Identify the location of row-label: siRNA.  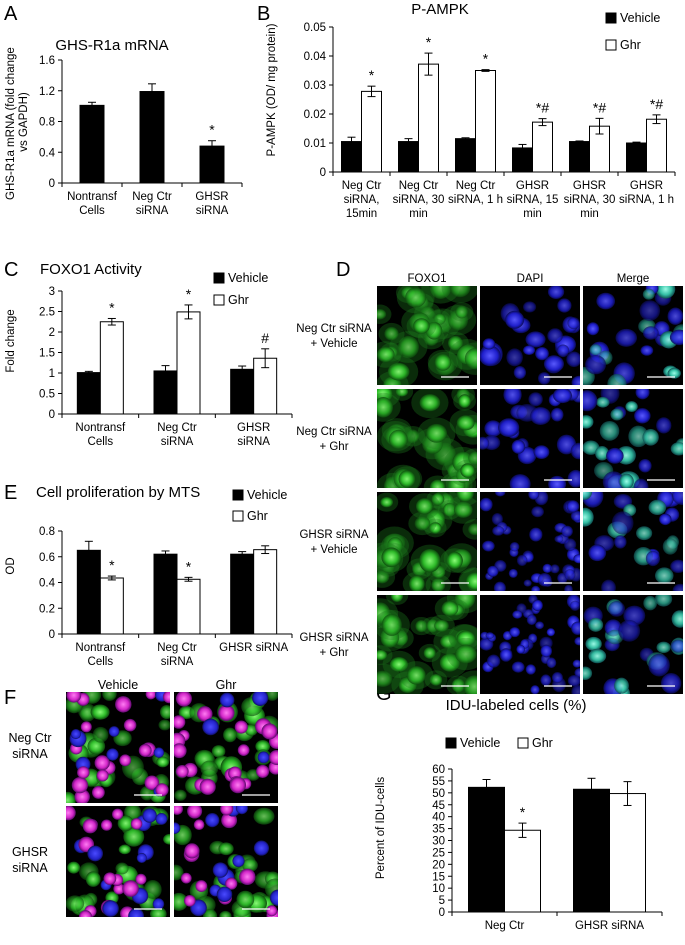
(30, 868).